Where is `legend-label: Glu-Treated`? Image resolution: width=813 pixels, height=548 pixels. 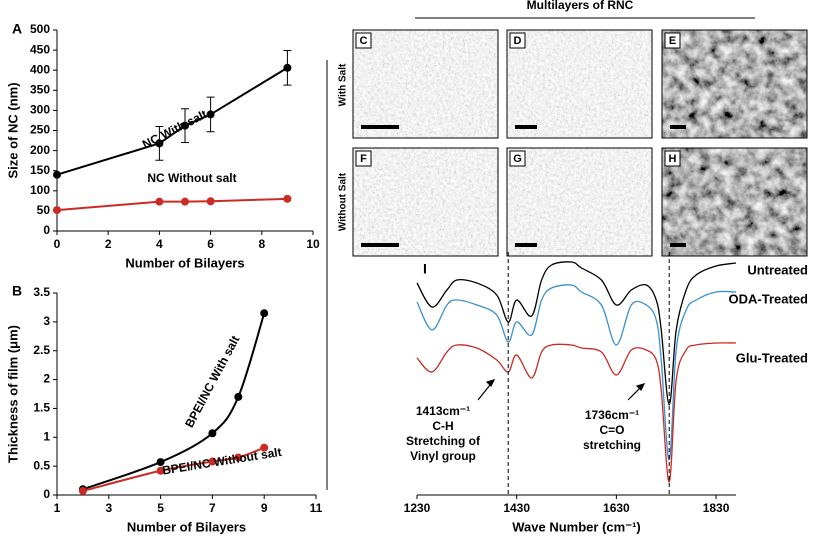 legend-label: Glu-Treated is located at coordinates (772, 357).